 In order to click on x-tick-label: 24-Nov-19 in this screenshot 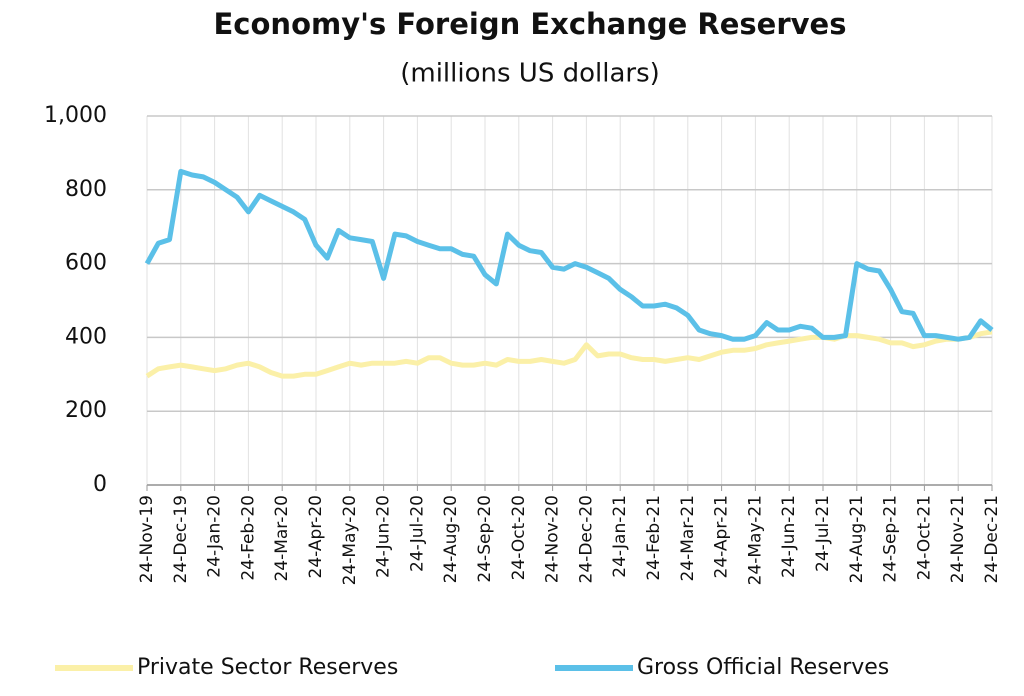, I will do `click(147, 539)`.